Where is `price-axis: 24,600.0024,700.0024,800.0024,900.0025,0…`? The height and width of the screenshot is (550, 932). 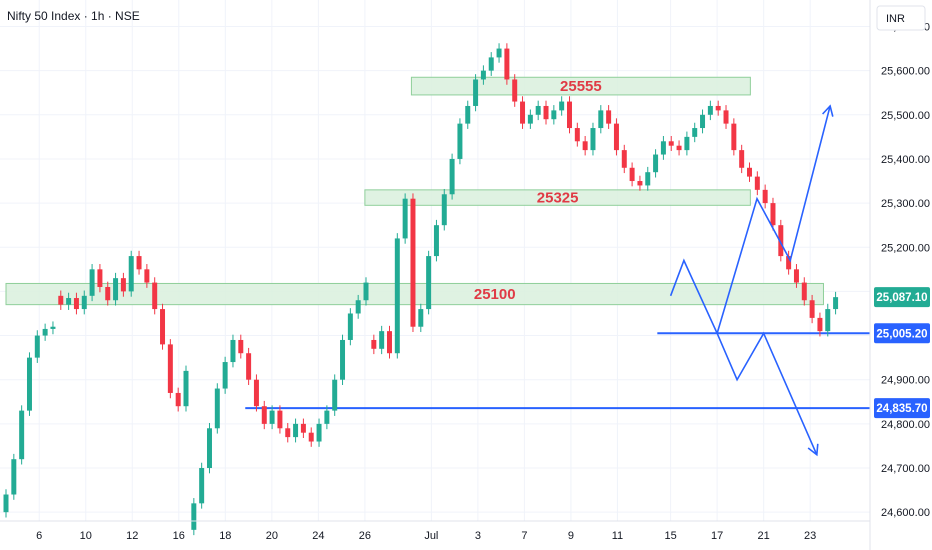
price-axis: 24,600.0024,700.0024,800.0024,900.0025,0… is located at coordinates (905, 270).